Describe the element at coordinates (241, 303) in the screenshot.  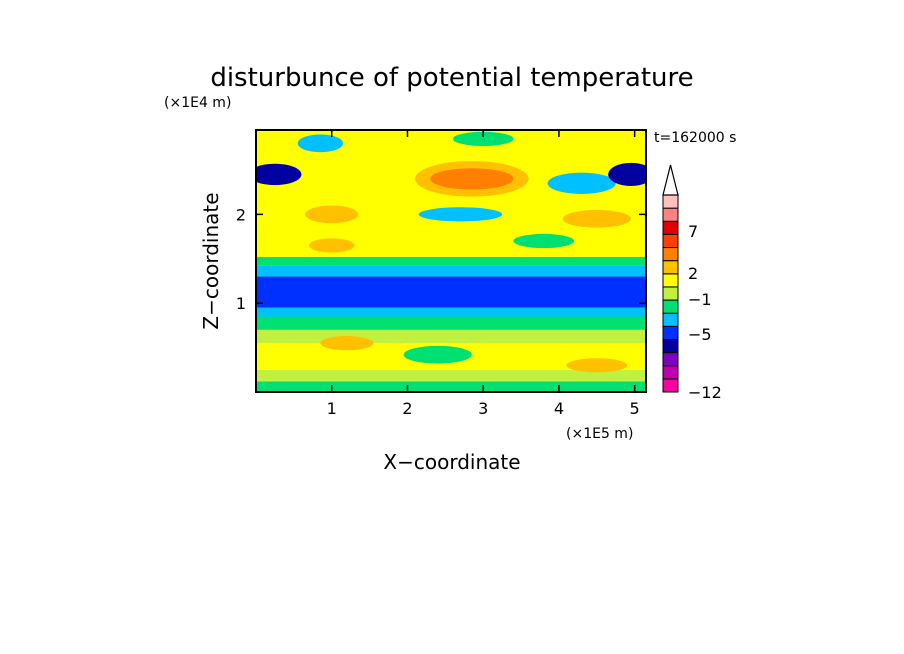
I see `y-tick-label: 1` at that location.